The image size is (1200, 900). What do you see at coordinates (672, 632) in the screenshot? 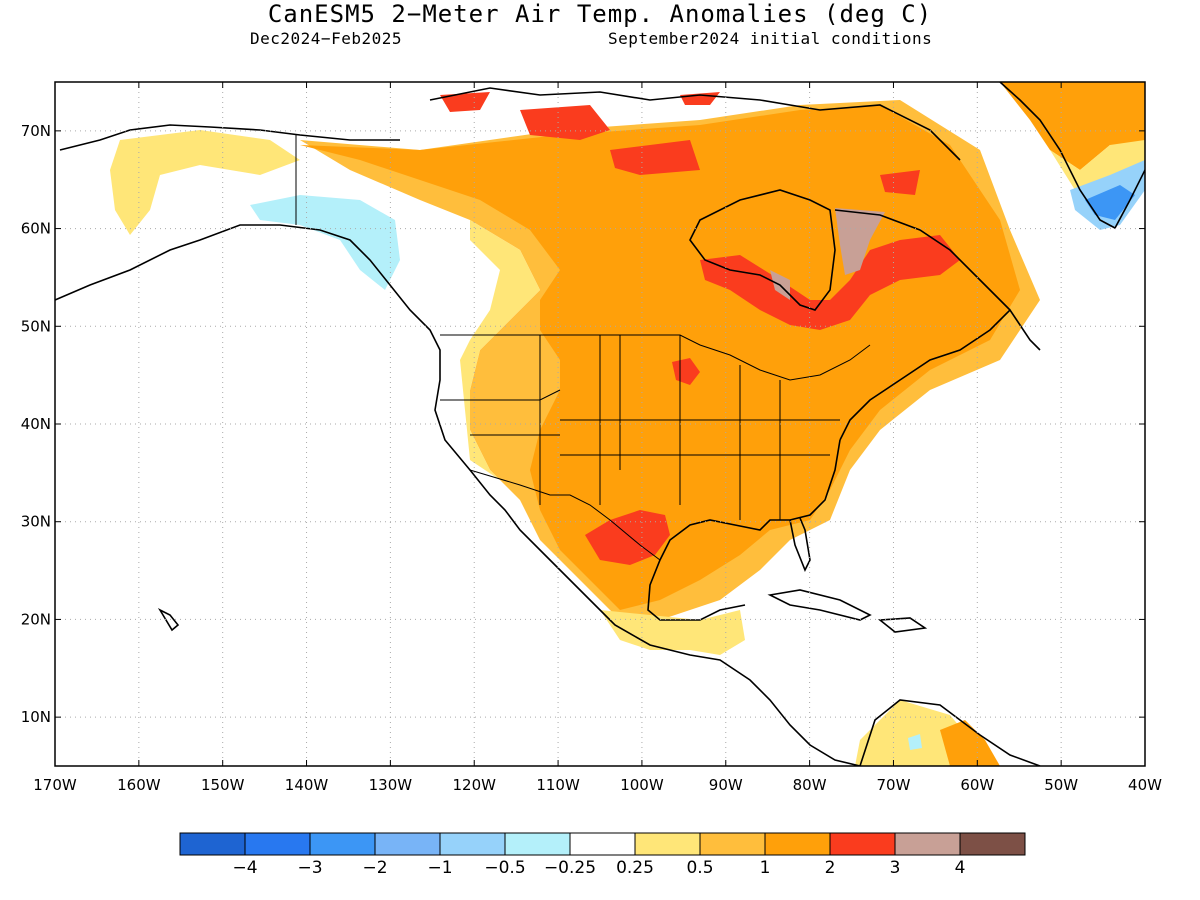
I see `anomaly-fill-0p25-mexico` at bounding box center [672, 632].